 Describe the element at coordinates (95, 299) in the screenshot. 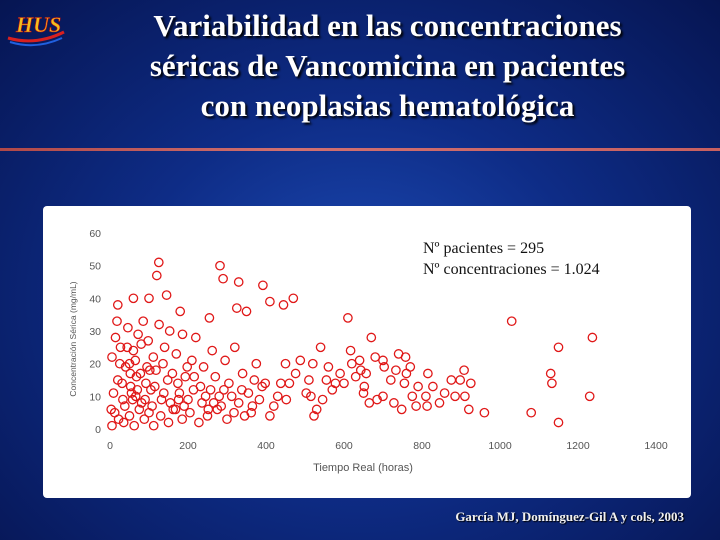

I see `y-tick-label: 40` at that location.